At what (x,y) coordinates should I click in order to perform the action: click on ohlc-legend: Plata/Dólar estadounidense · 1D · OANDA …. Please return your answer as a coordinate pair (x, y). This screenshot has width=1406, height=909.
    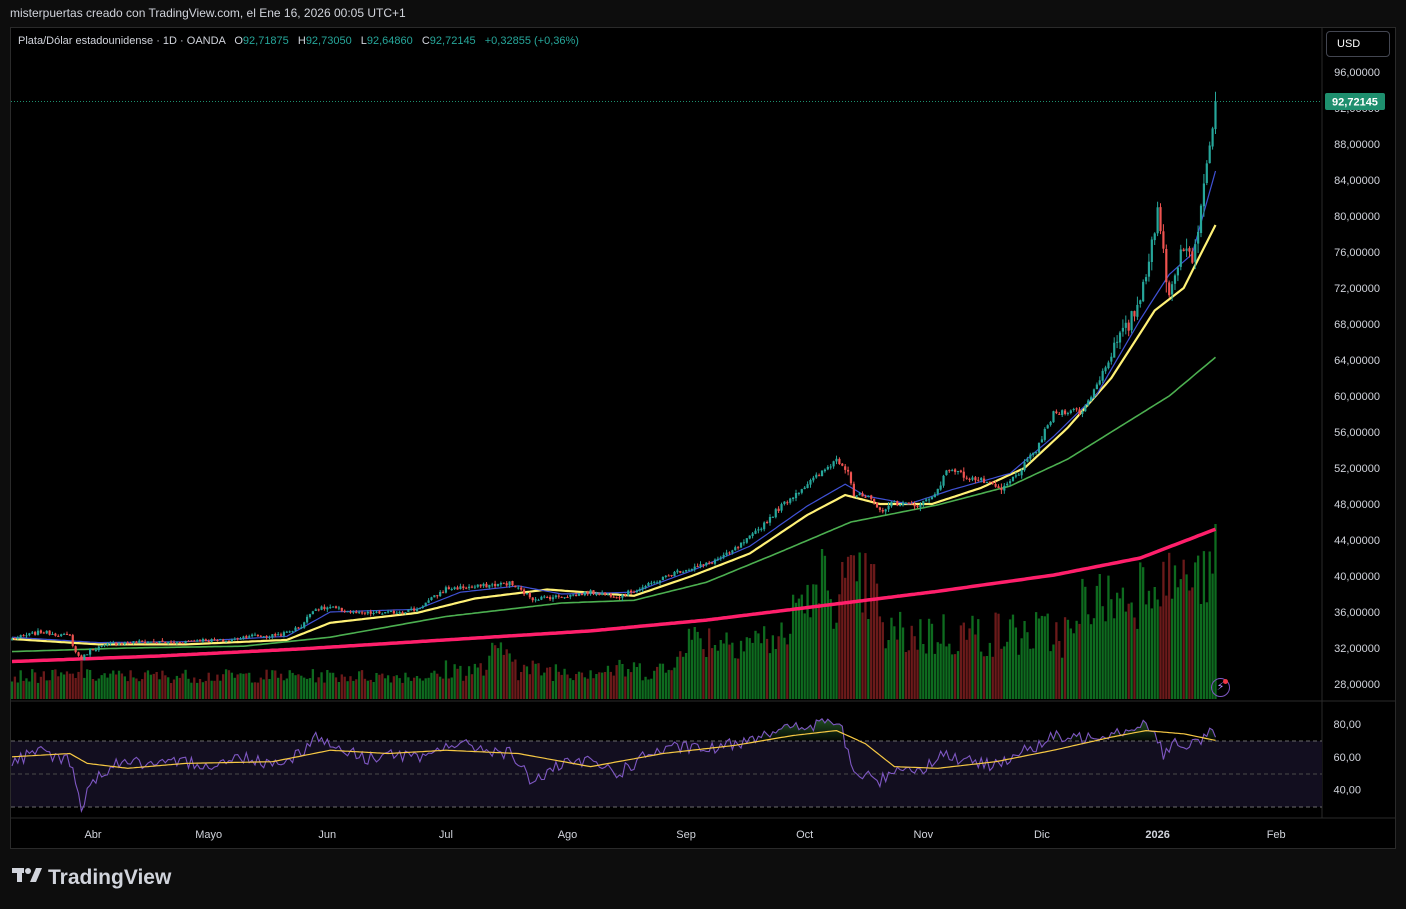
    Looking at the image, I should click on (298, 41).